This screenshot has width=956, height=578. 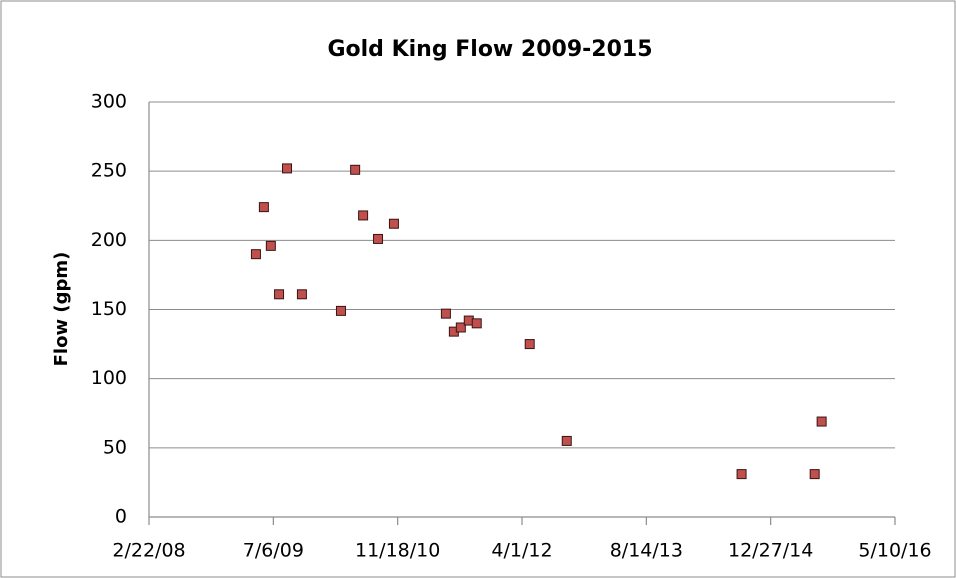 I want to click on y-tick-label: 100, so click(x=109, y=378).